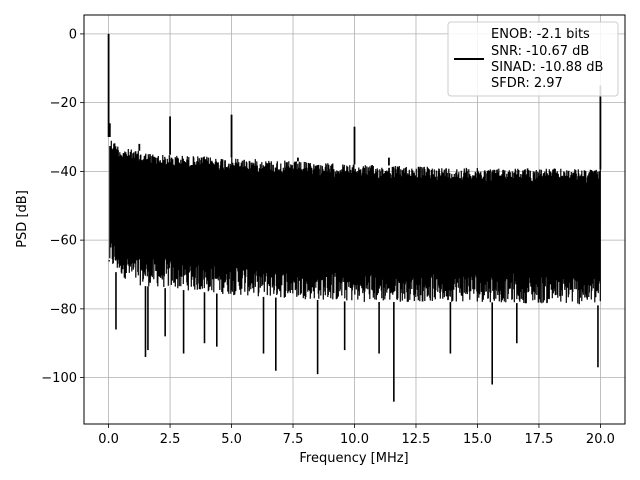  What do you see at coordinates (63, 172) in the screenshot?
I see `y-tick-label: −40` at bounding box center [63, 172].